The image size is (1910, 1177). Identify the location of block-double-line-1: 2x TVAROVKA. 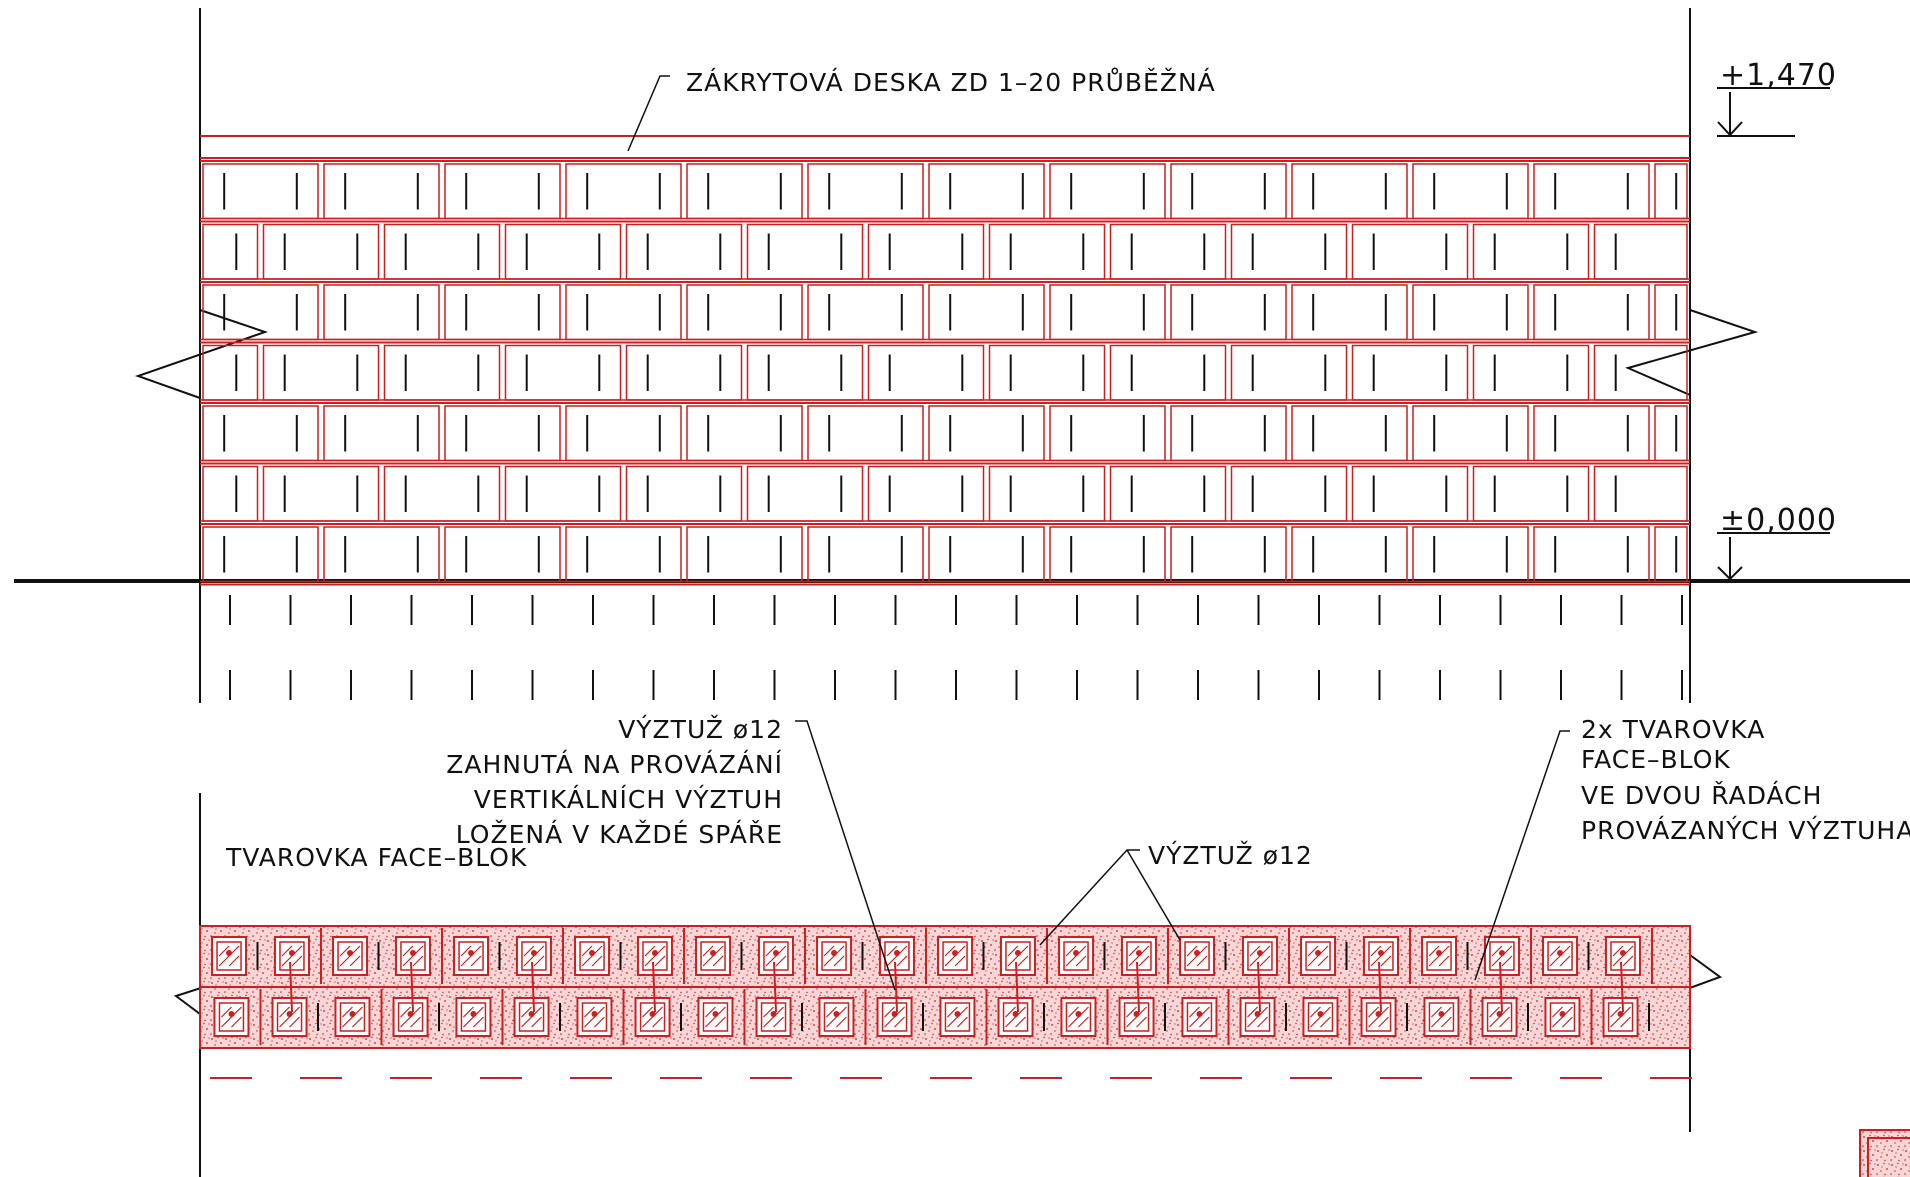
(1673, 729).